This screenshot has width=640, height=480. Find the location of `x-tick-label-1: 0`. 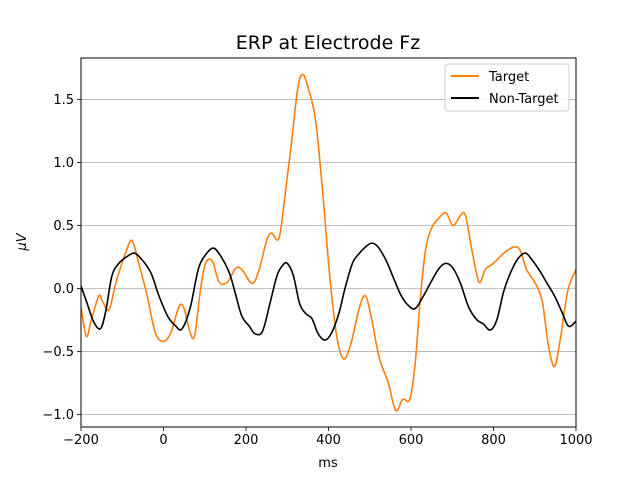

x-tick-label-1: 0 is located at coordinates (163, 440).